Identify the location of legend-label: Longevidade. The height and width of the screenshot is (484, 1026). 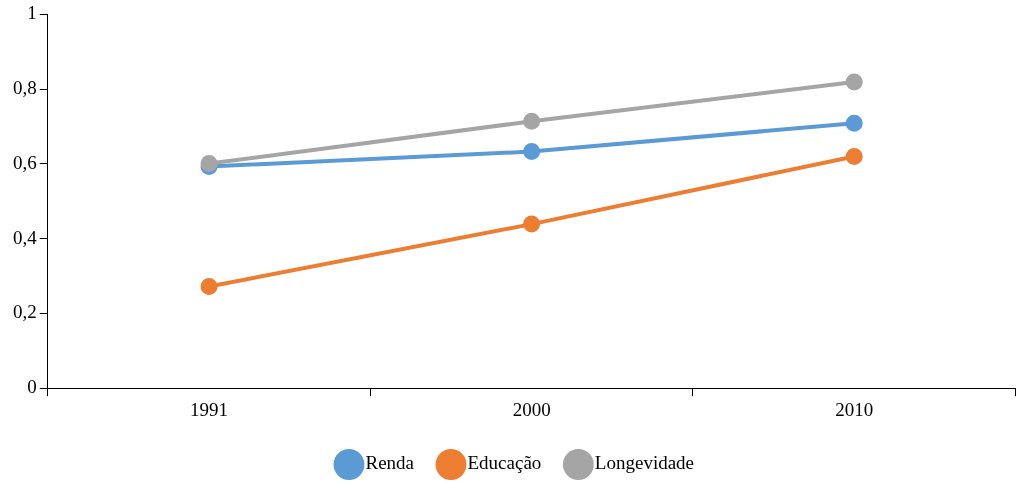
(644, 463).